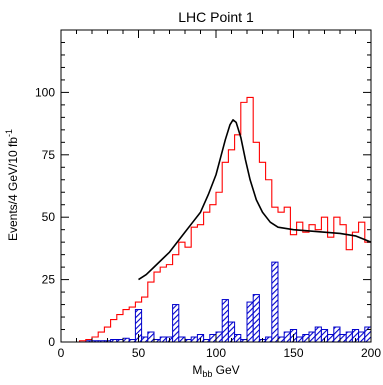 This screenshot has width=383, height=385. I want to click on x-axis-title: Mbb GeV, so click(215, 371).